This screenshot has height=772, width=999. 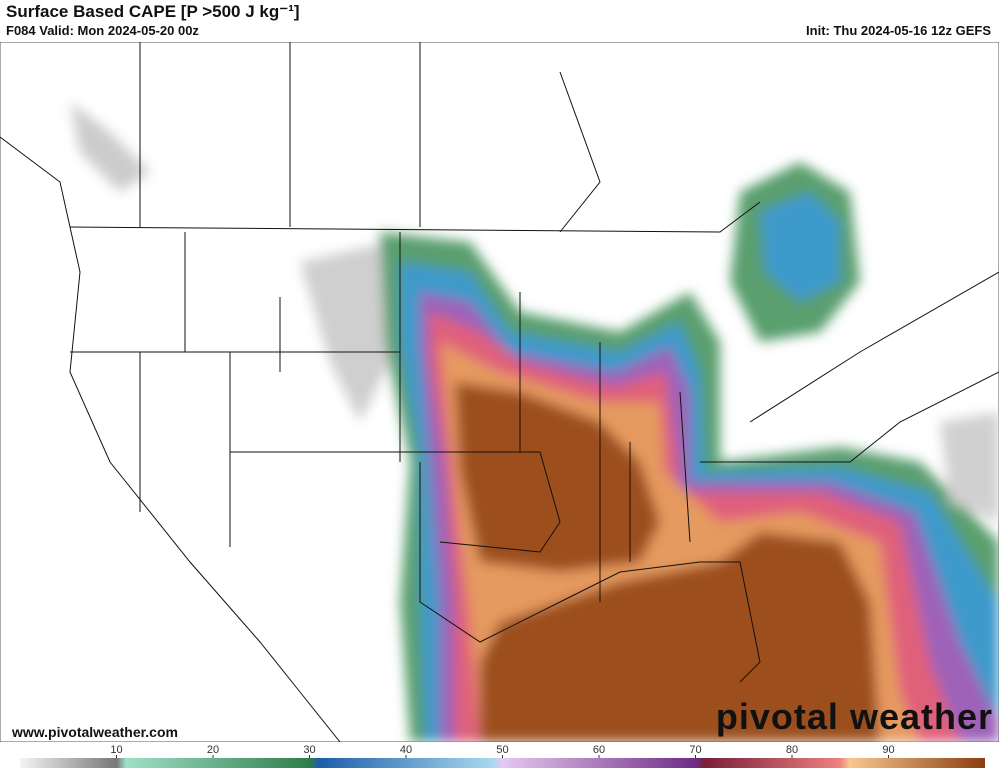 I want to click on title: Surface Based CAPE [P >500 J kg⁻¹], so click(x=153, y=11).